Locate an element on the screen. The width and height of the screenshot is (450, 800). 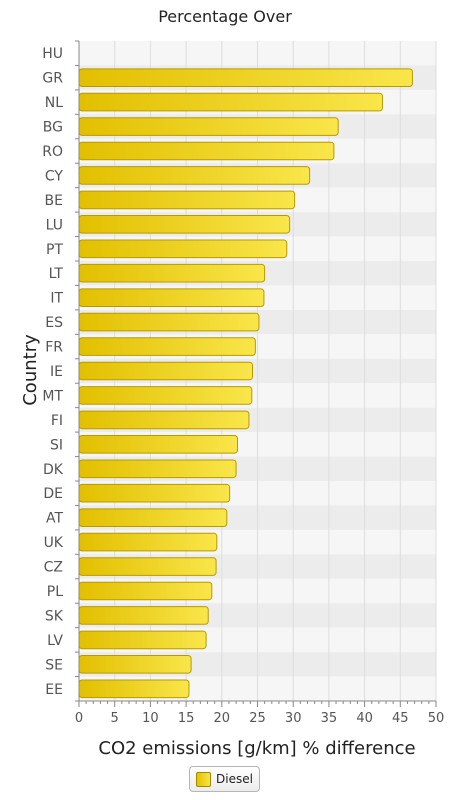
x-tick-label: 0 is located at coordinates (79, 718).